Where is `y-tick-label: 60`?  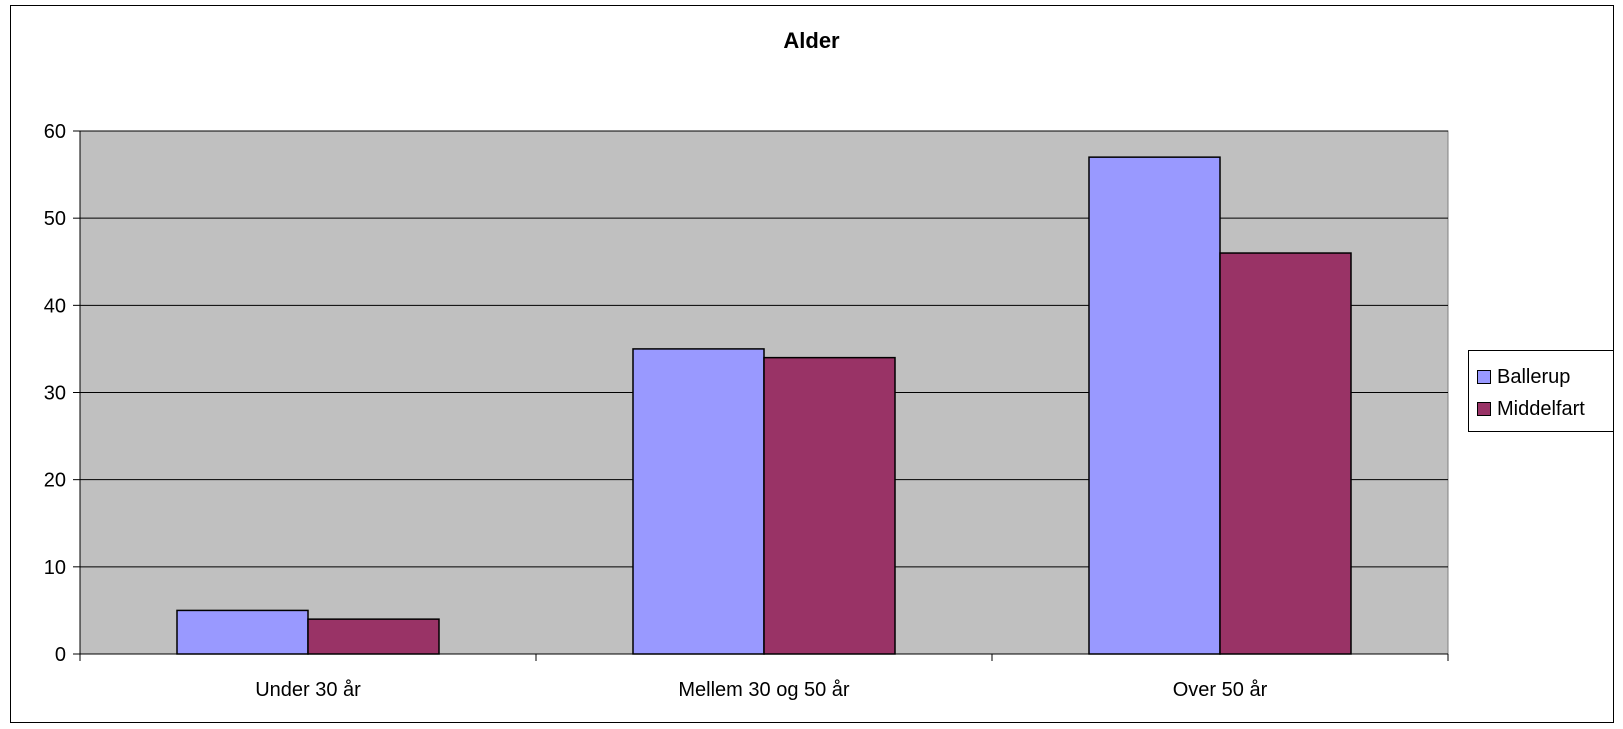
y-tick-label: 60 is located at coordinates (55, 132).